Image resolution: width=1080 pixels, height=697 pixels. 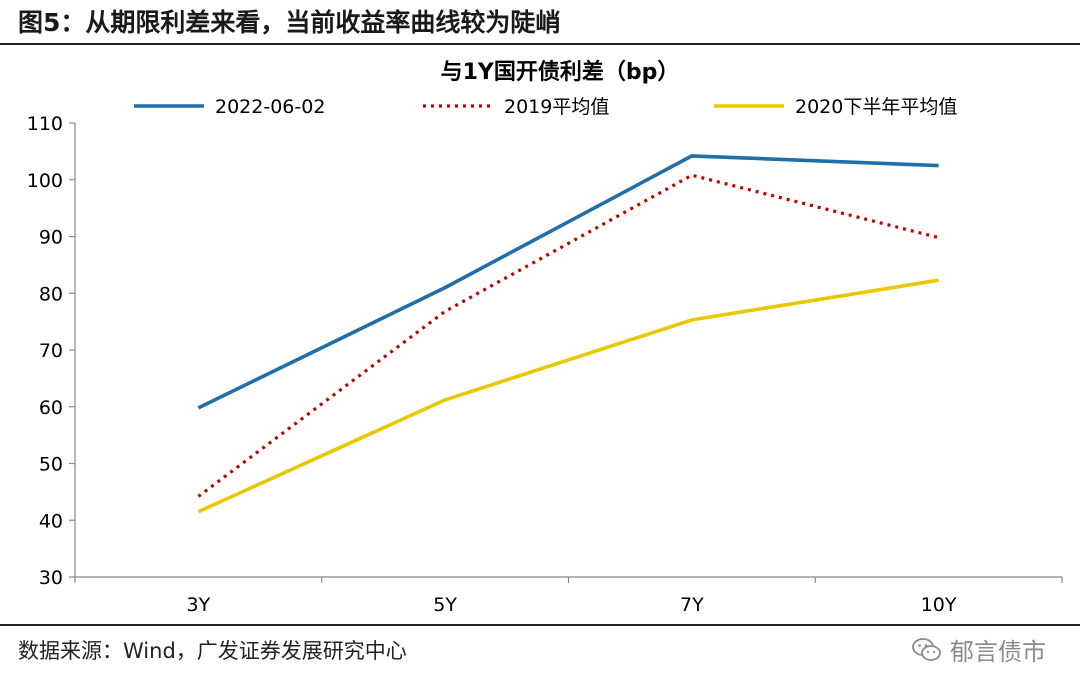 I want to click on y-tick-label: 110, so click(x=45, y=124).